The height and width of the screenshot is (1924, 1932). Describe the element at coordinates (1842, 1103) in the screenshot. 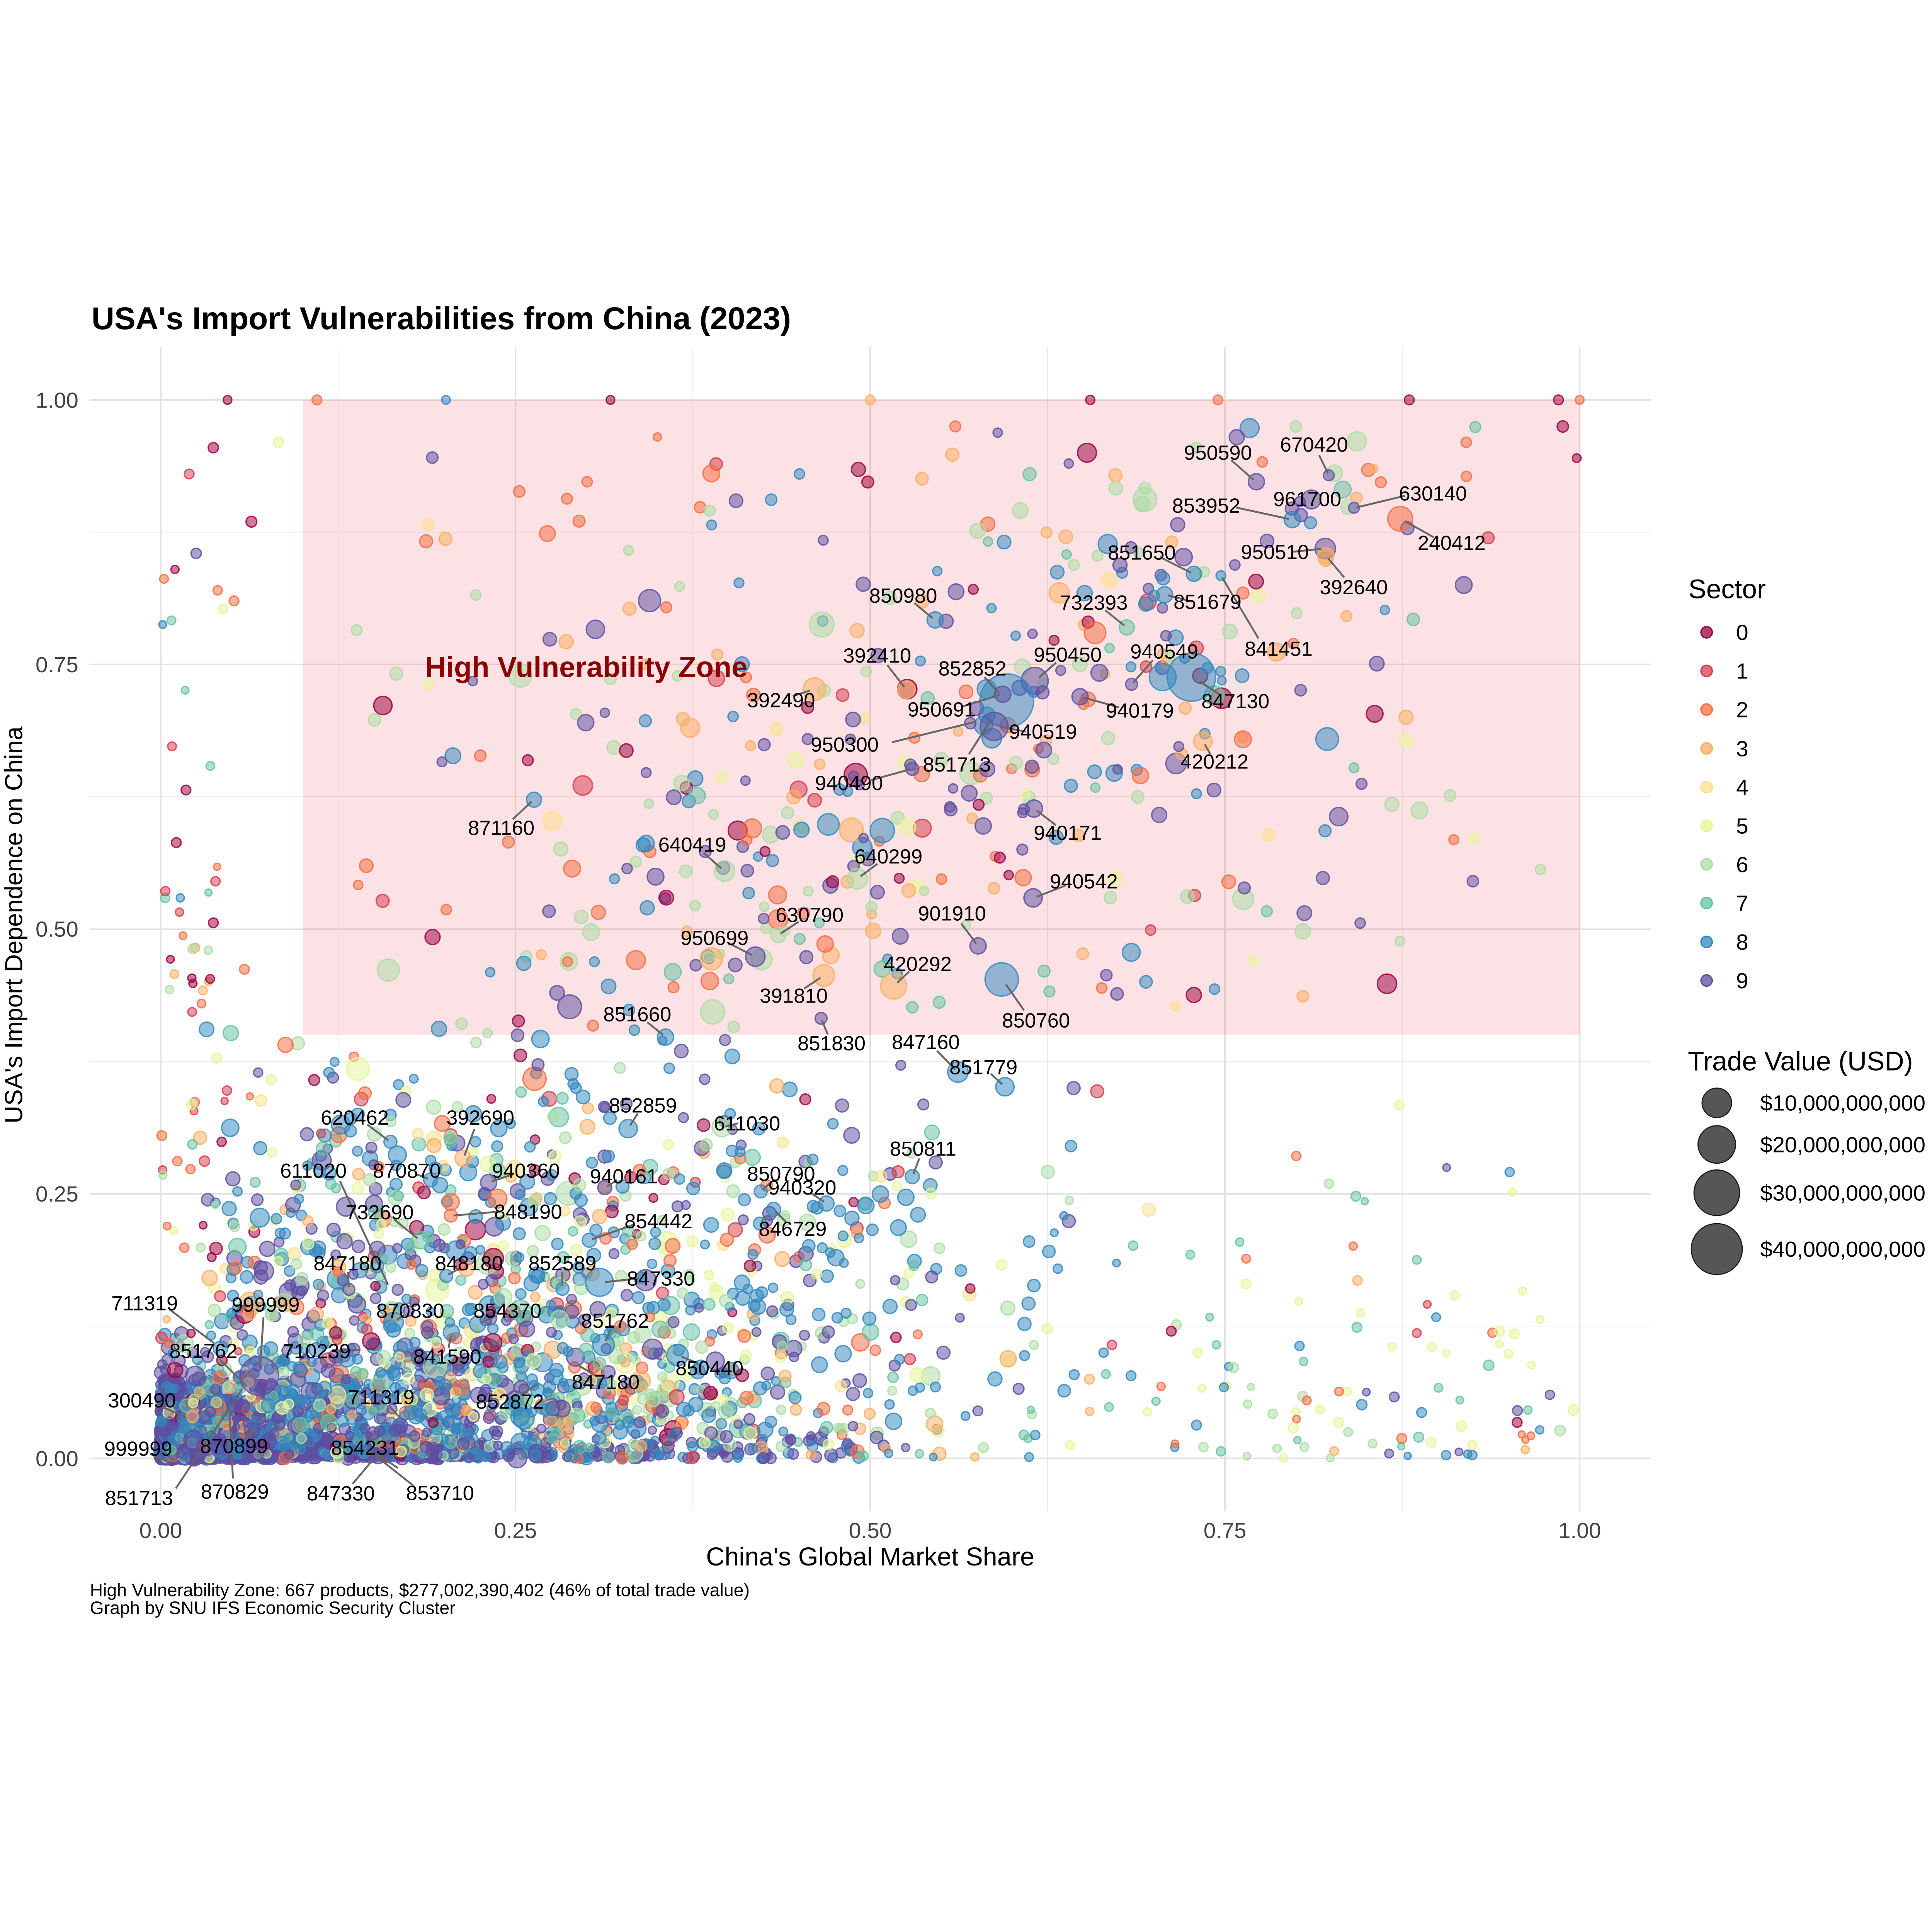

I see `svg-text: $10,000,000,000` at that location.